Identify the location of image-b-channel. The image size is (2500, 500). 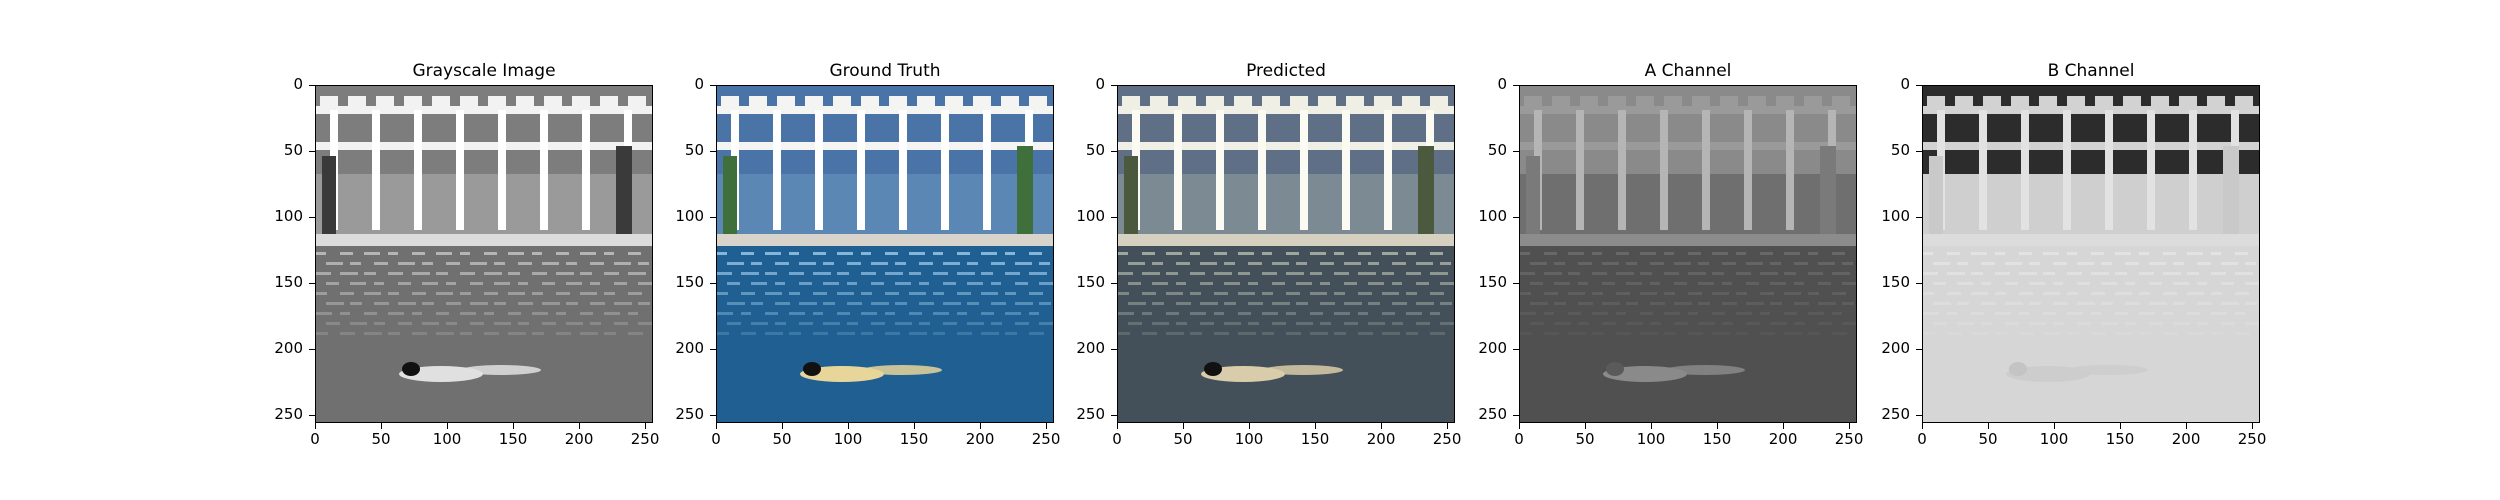
(2091, 254).